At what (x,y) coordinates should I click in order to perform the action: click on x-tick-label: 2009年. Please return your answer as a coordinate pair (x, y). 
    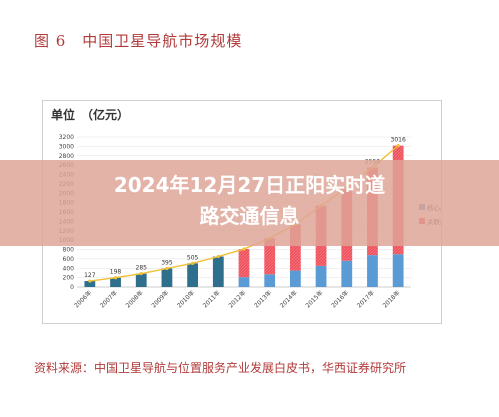
    Looking at the image, I should click on (160, 299).